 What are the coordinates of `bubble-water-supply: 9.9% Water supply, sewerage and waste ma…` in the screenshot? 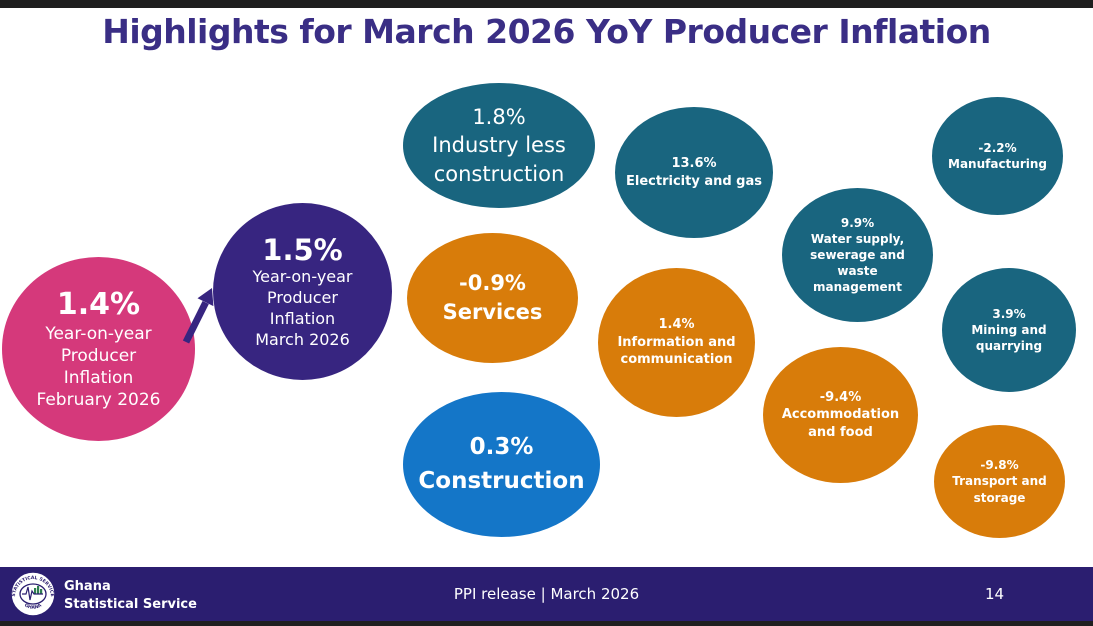 It's located at (857, 255).